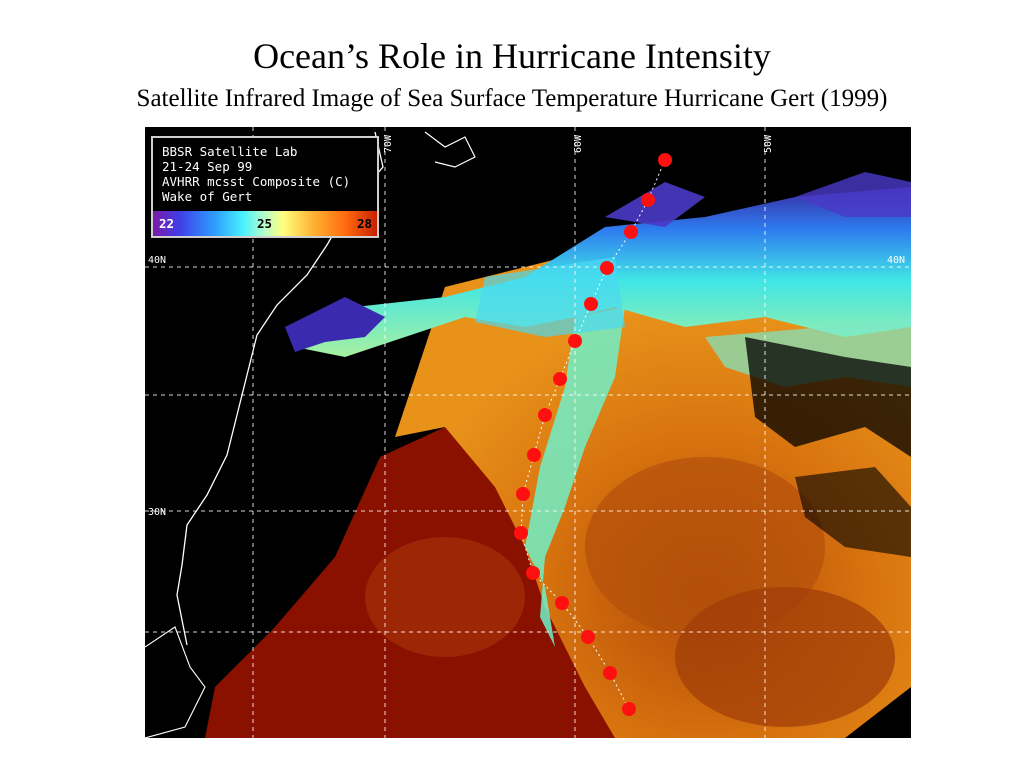 The width and height of the screenshot is (1024, 768). Describe the element at coordinates (768, 143) in the screenshot. I see `lon-label-50w: 50W` at that location.